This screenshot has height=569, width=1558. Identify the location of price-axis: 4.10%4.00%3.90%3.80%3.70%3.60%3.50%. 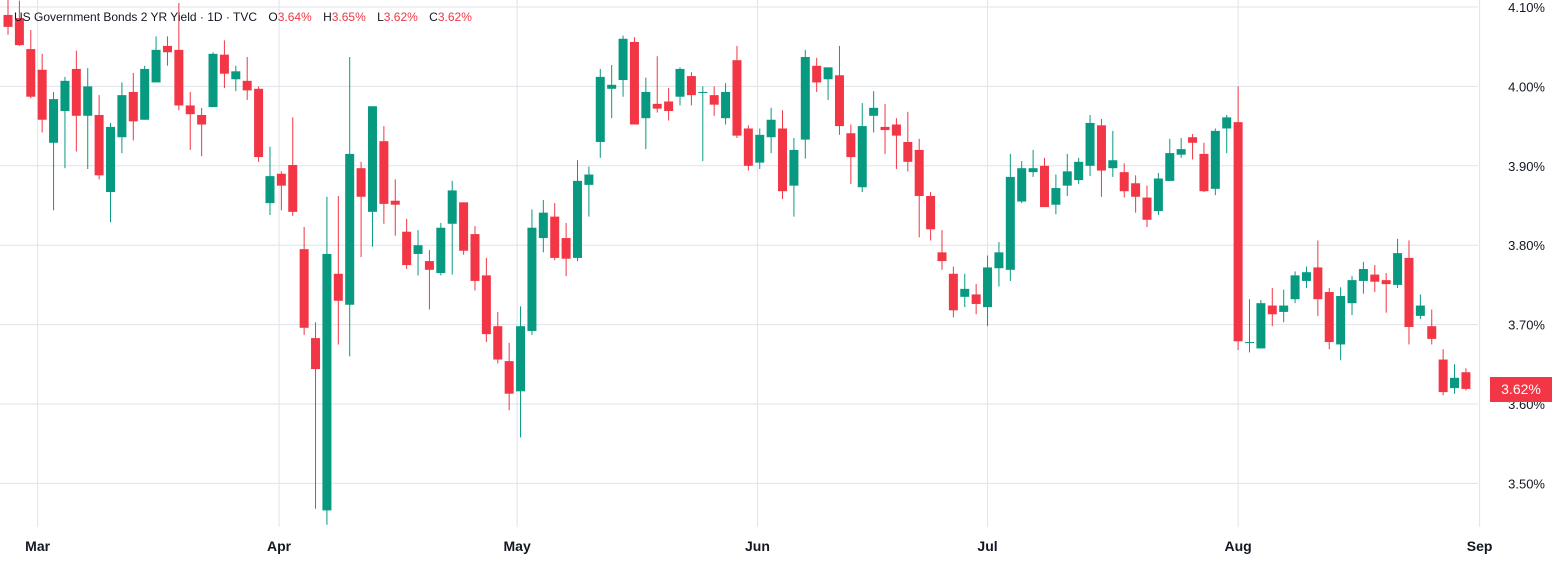
(1526, 245).